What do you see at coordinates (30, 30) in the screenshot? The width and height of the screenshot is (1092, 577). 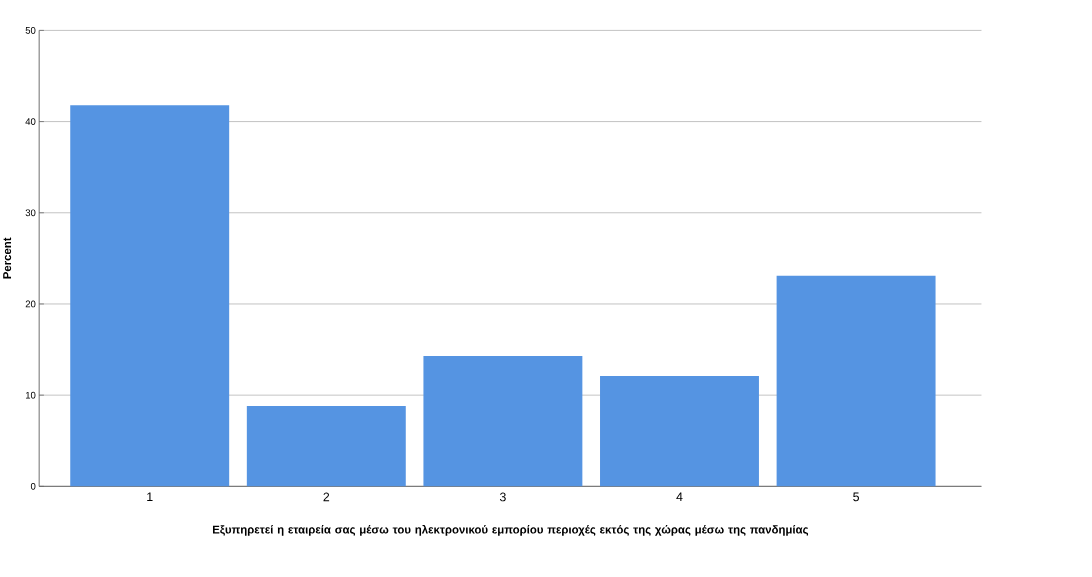 I see `y-tick-label: 50` at bounding box center [30, 30].